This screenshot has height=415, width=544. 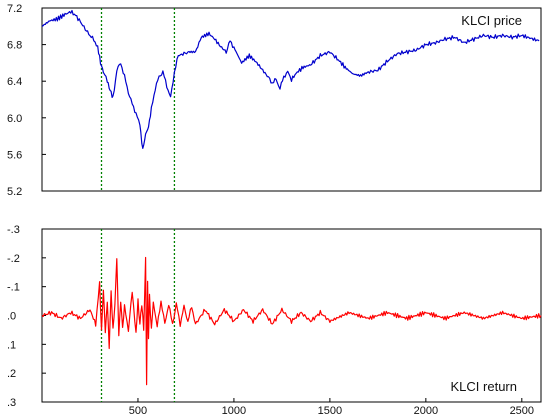 What do you see at coordinates (14, 155) in the screenshot?
I see `price-ytick-label: 5.6` at bounding box center [14, 155].